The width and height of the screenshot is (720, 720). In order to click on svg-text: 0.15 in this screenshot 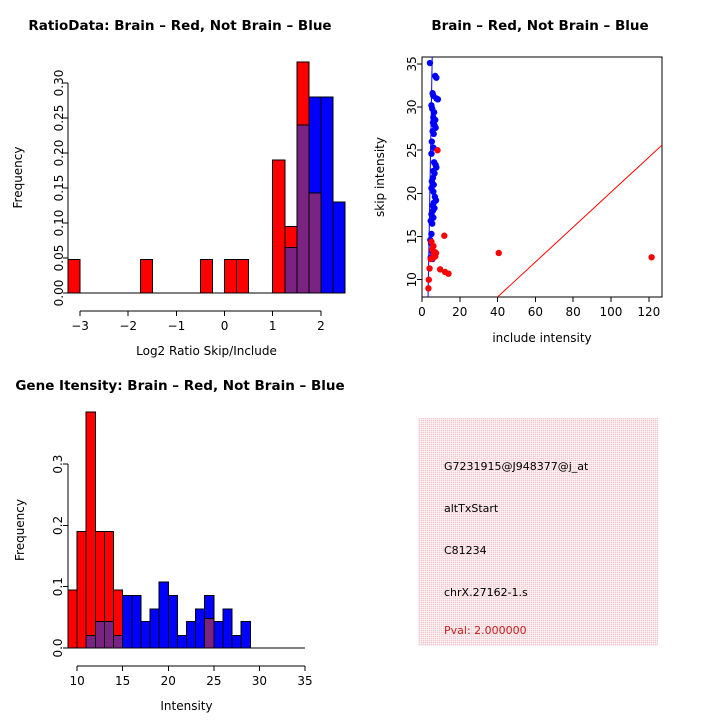, I will do `click(59, 188)`.